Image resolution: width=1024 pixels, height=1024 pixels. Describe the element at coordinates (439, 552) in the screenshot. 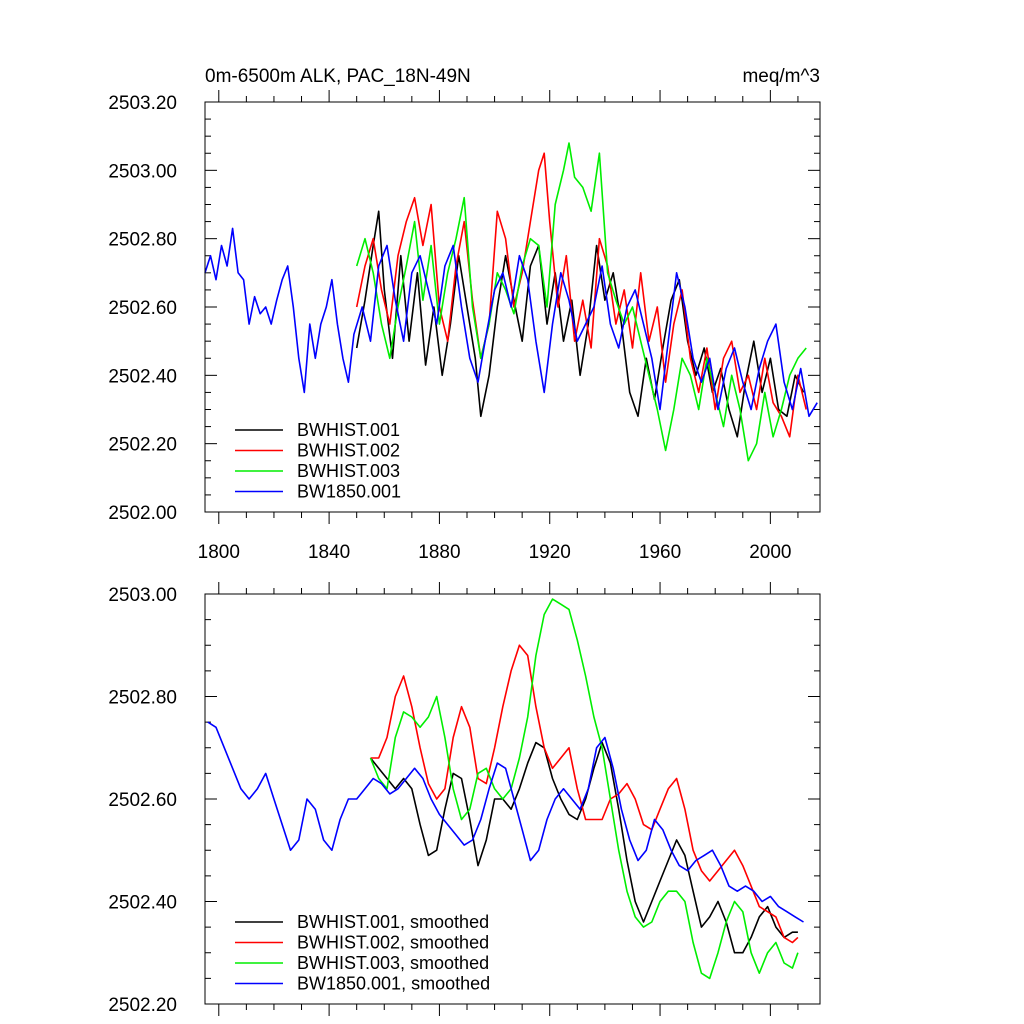

I see `x-tick-label: 1880` at that location.